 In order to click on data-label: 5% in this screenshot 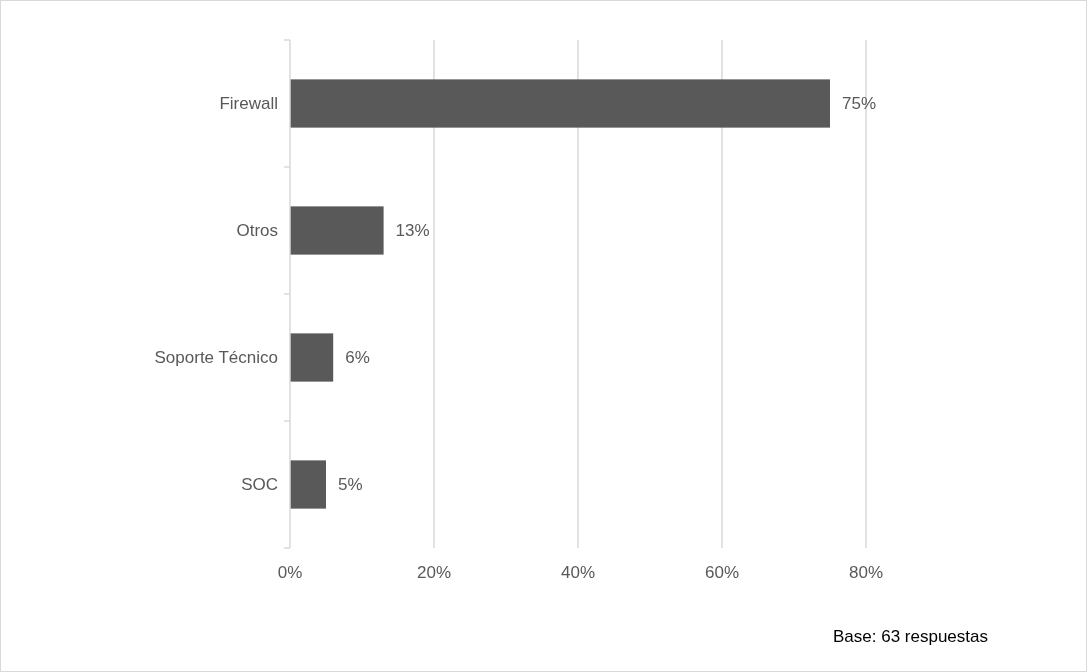, I will do `click(350, 485)`.